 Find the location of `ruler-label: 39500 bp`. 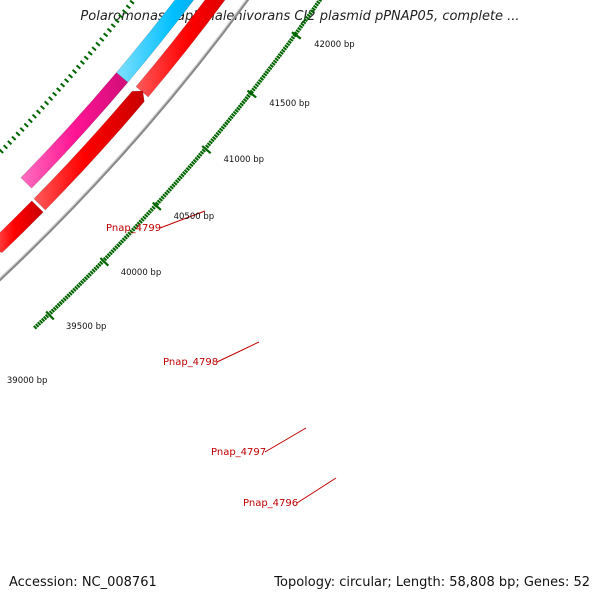

ruler-label: 39500 bp is located at coordinates (86, 327).